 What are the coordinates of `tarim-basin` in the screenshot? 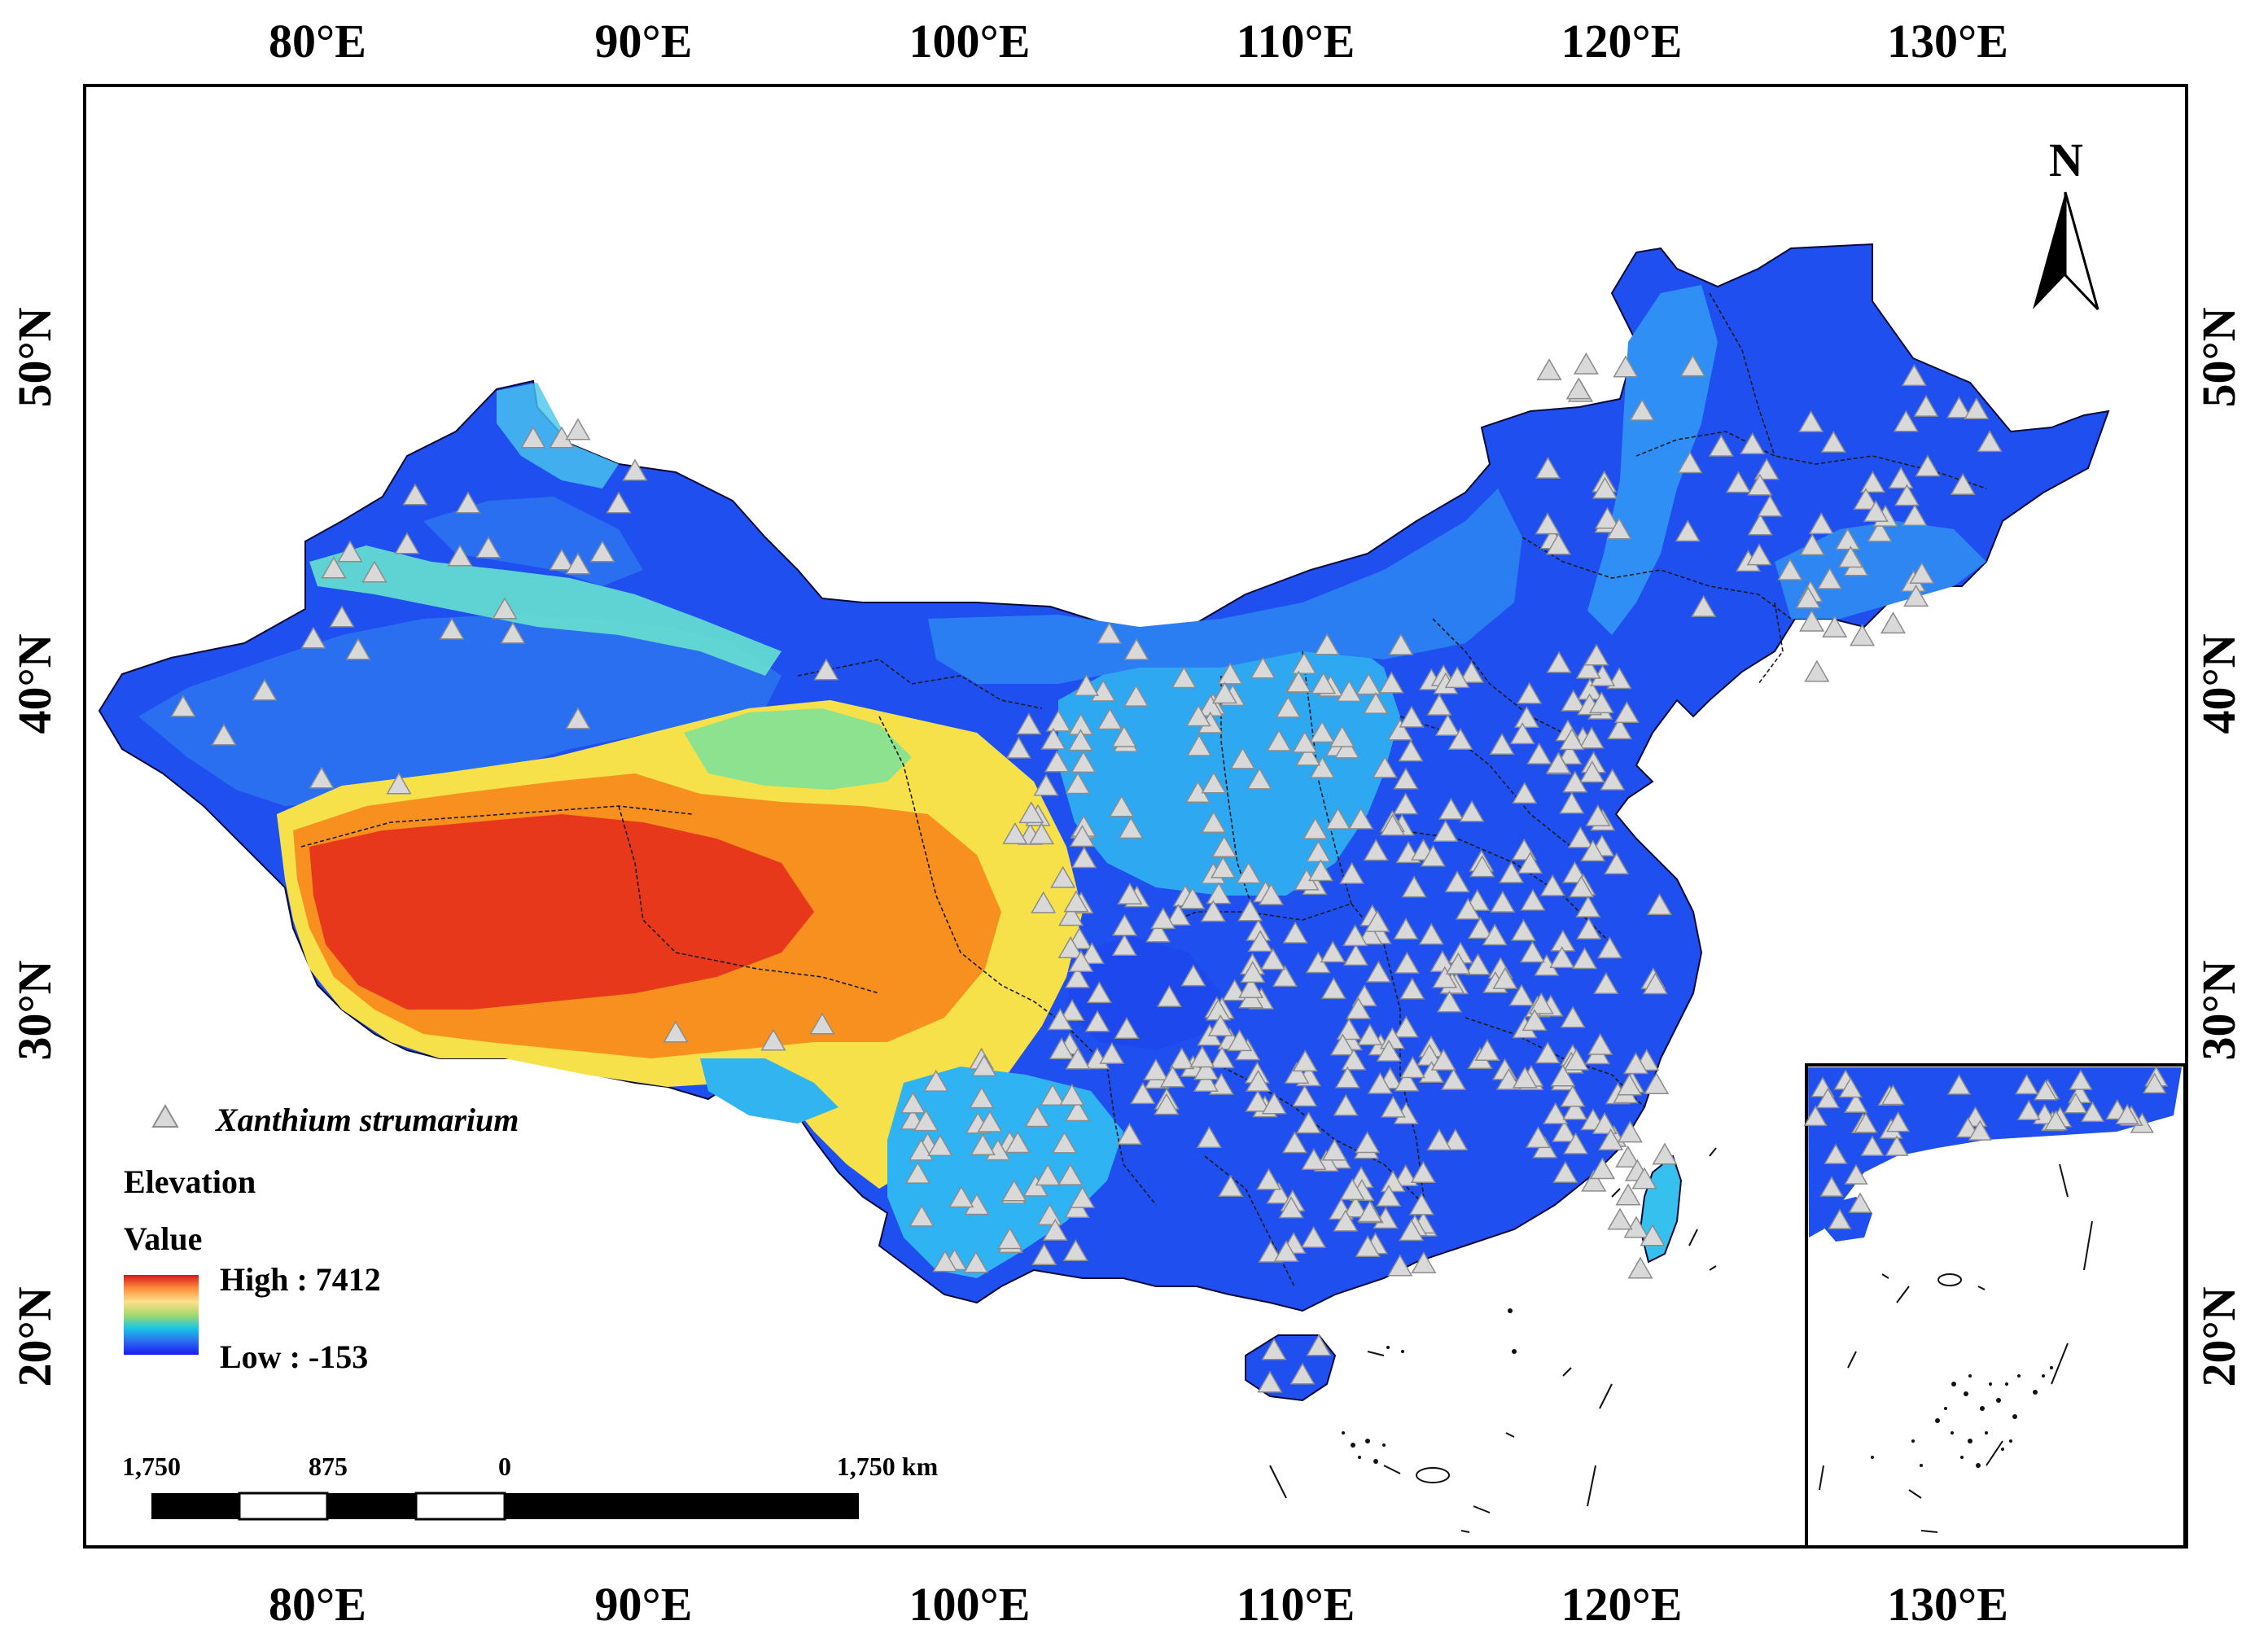 It's located at (460, 711).